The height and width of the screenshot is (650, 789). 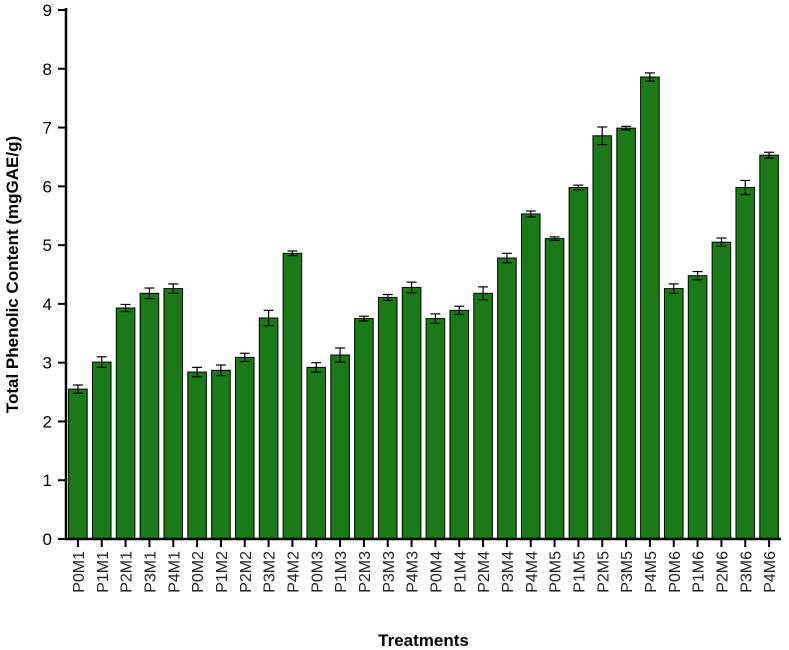 What do you see at coordinates (47, 10) in the screenshot?
I see `y-tick-label: 9` at bounding box center [47, 10].